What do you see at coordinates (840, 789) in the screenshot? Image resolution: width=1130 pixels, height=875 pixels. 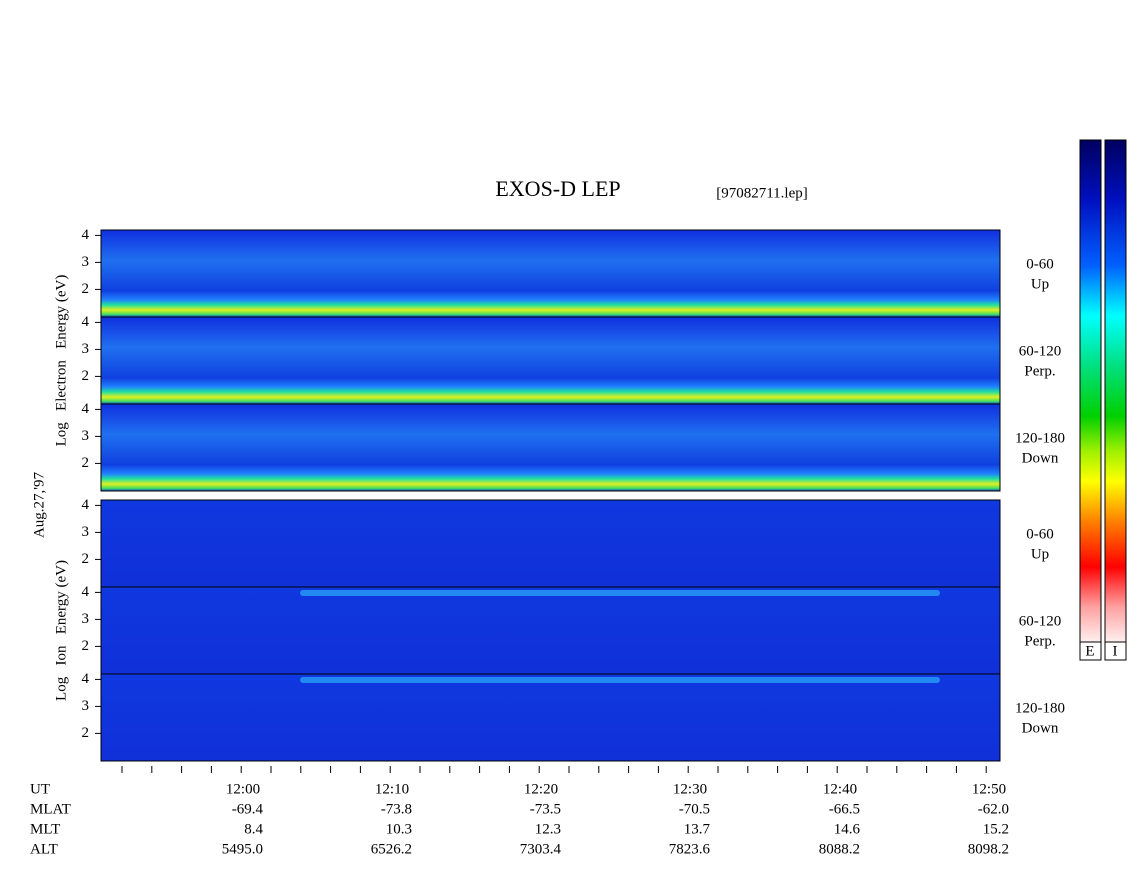 I see `row-value: 12:40` at bounding box center [840, 789].